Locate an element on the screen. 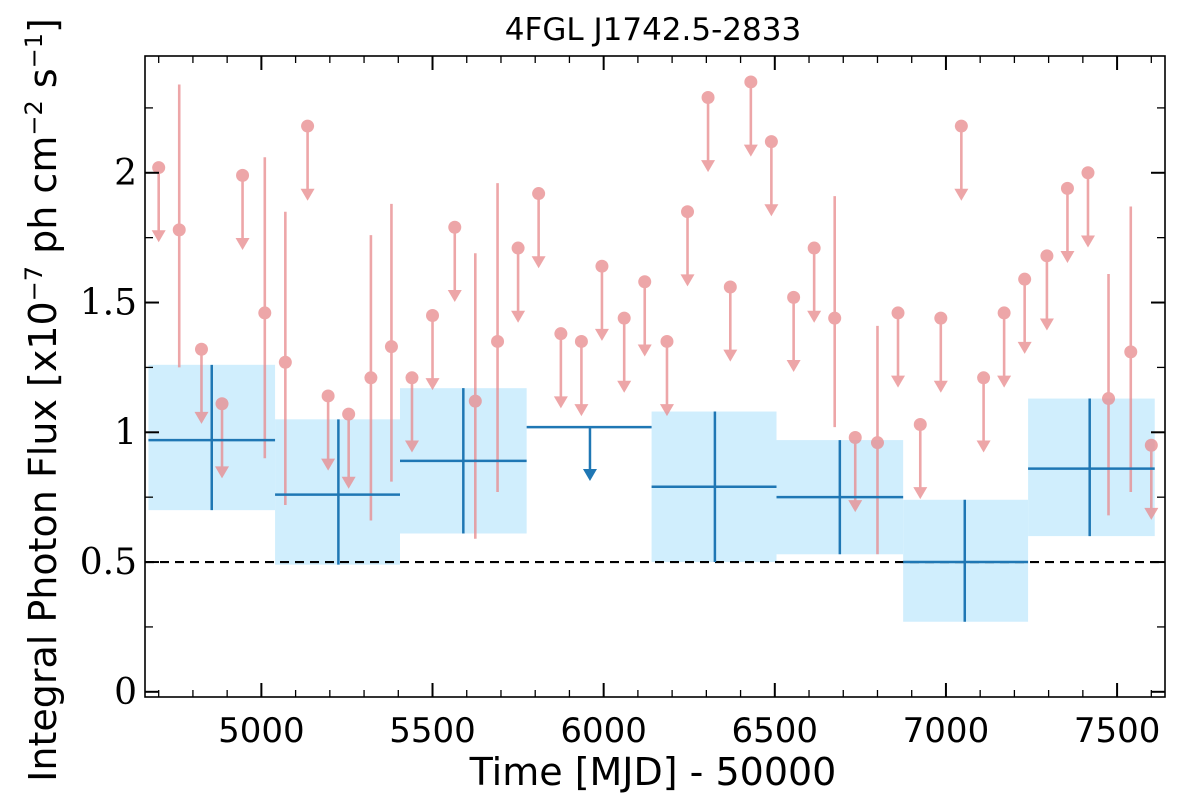 The image size is (1200, 800). y-axis-label: Integral Photon Flux [x10−7 ph cm−2 s−1] is located at coordinates (42, 400).